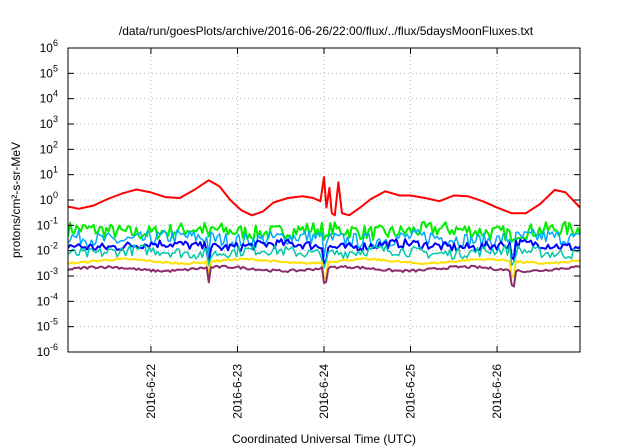  I want to click on y-tick-label: 10⁻⁶, so click(47, 350).